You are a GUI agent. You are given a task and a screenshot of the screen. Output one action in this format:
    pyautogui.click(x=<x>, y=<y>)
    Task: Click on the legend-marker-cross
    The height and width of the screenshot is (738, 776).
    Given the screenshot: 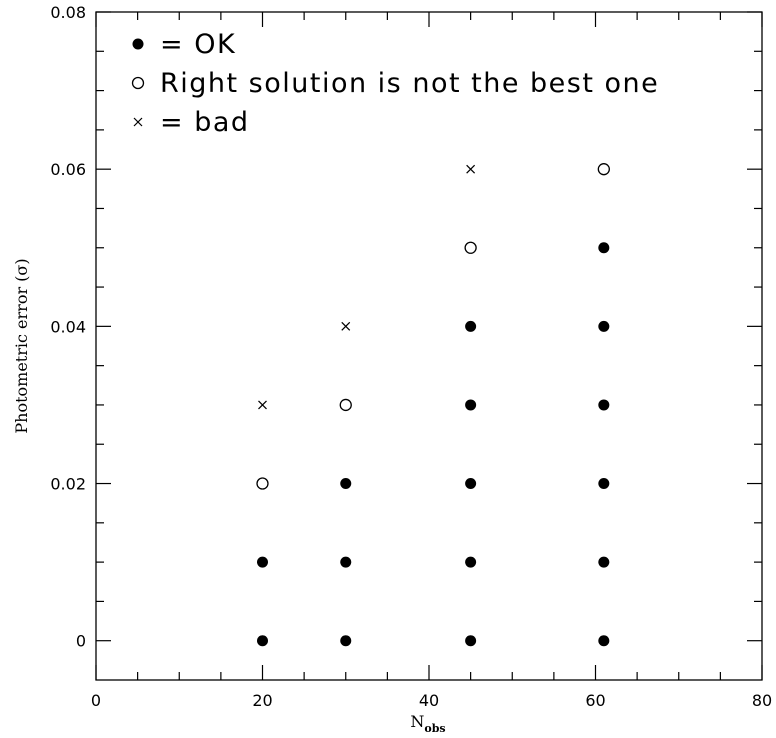 What is the action you would take?
    pyautogui.click(x=138, y=122)
    